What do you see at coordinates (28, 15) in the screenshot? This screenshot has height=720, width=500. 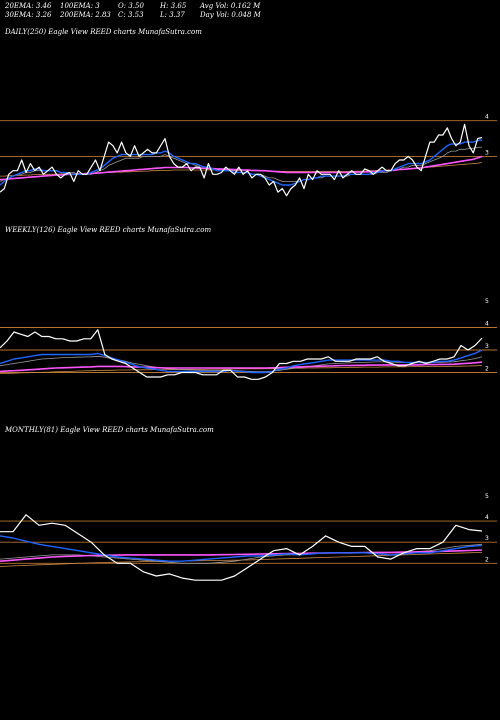 I see `stat-ema30: 30EMA: 3.26` at bounding box center [28, 15].